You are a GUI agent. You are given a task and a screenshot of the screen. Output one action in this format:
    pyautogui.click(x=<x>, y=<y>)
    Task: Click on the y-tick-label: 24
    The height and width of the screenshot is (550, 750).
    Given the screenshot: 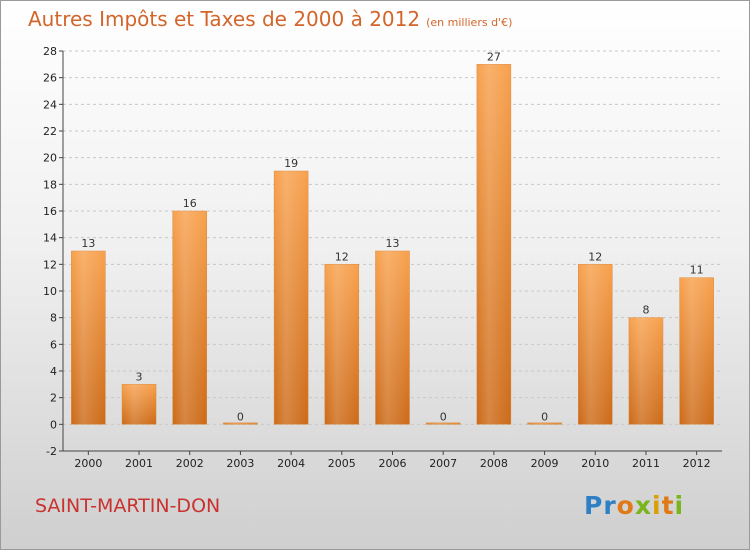 What is the action you would take?
    pyautogui.click(x=50, y=104)
    